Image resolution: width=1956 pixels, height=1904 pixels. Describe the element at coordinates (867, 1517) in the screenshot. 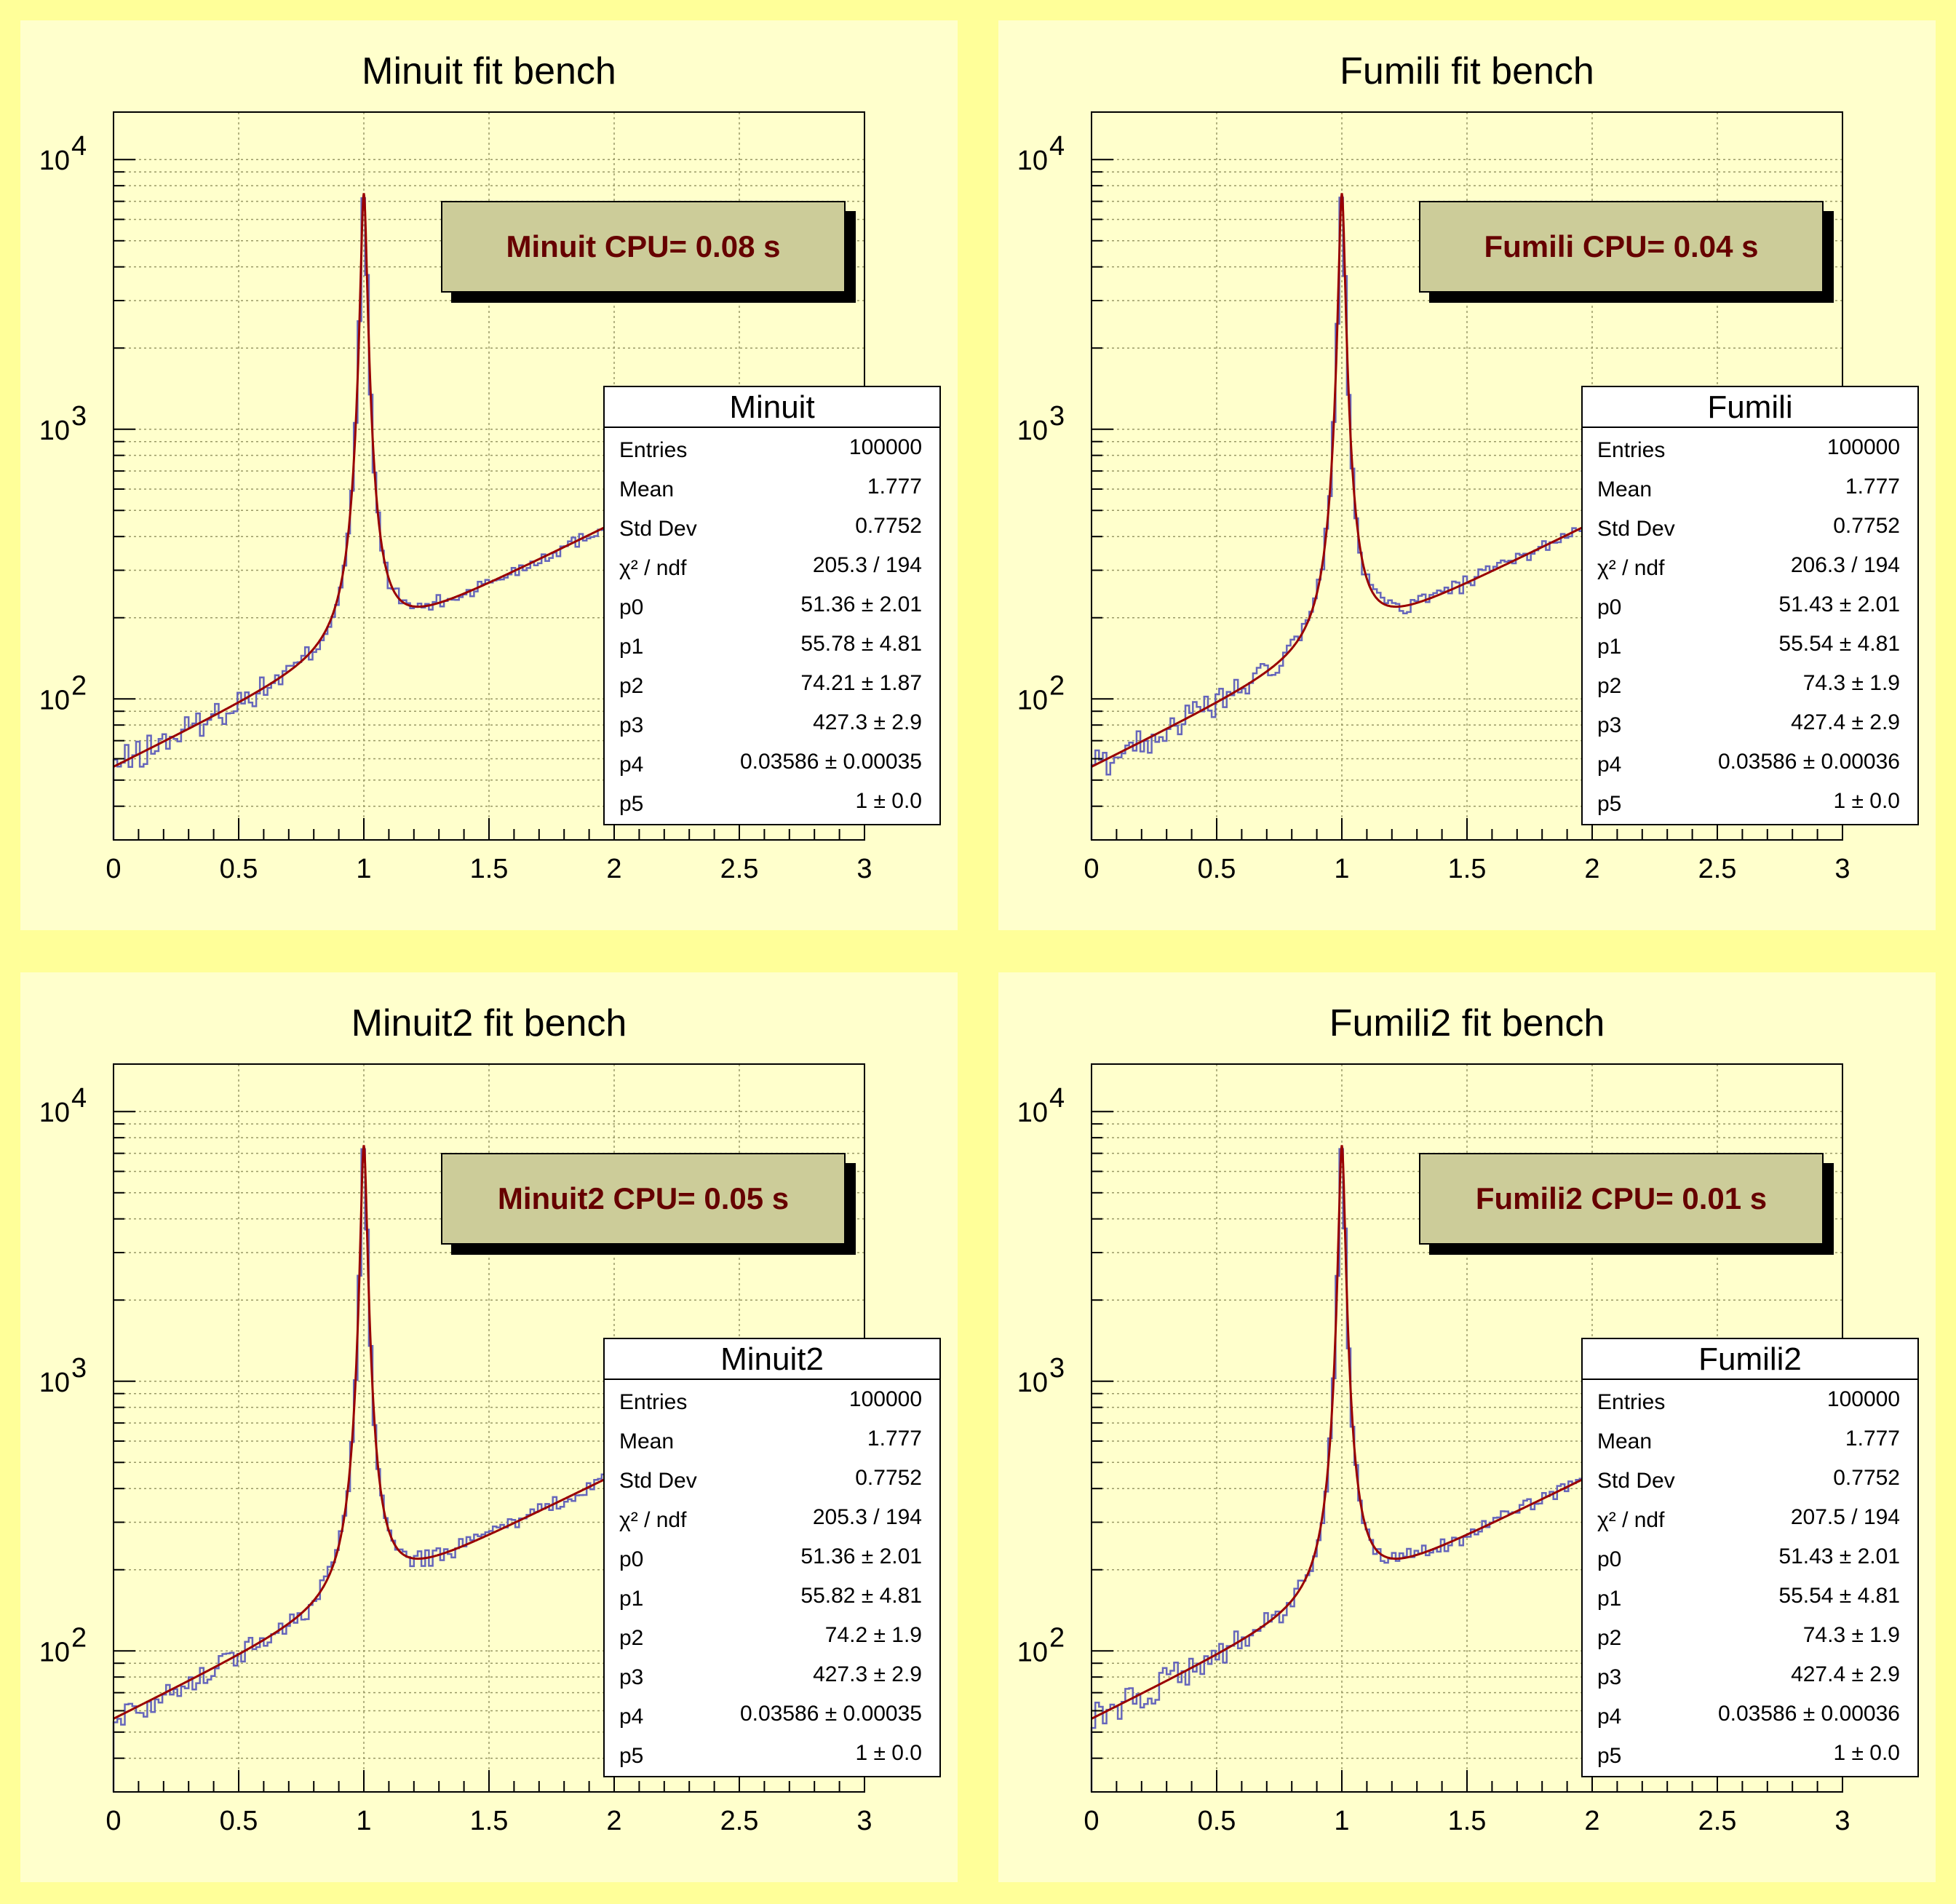

I see `stats-value-number: 205.3 / 194` at that location.